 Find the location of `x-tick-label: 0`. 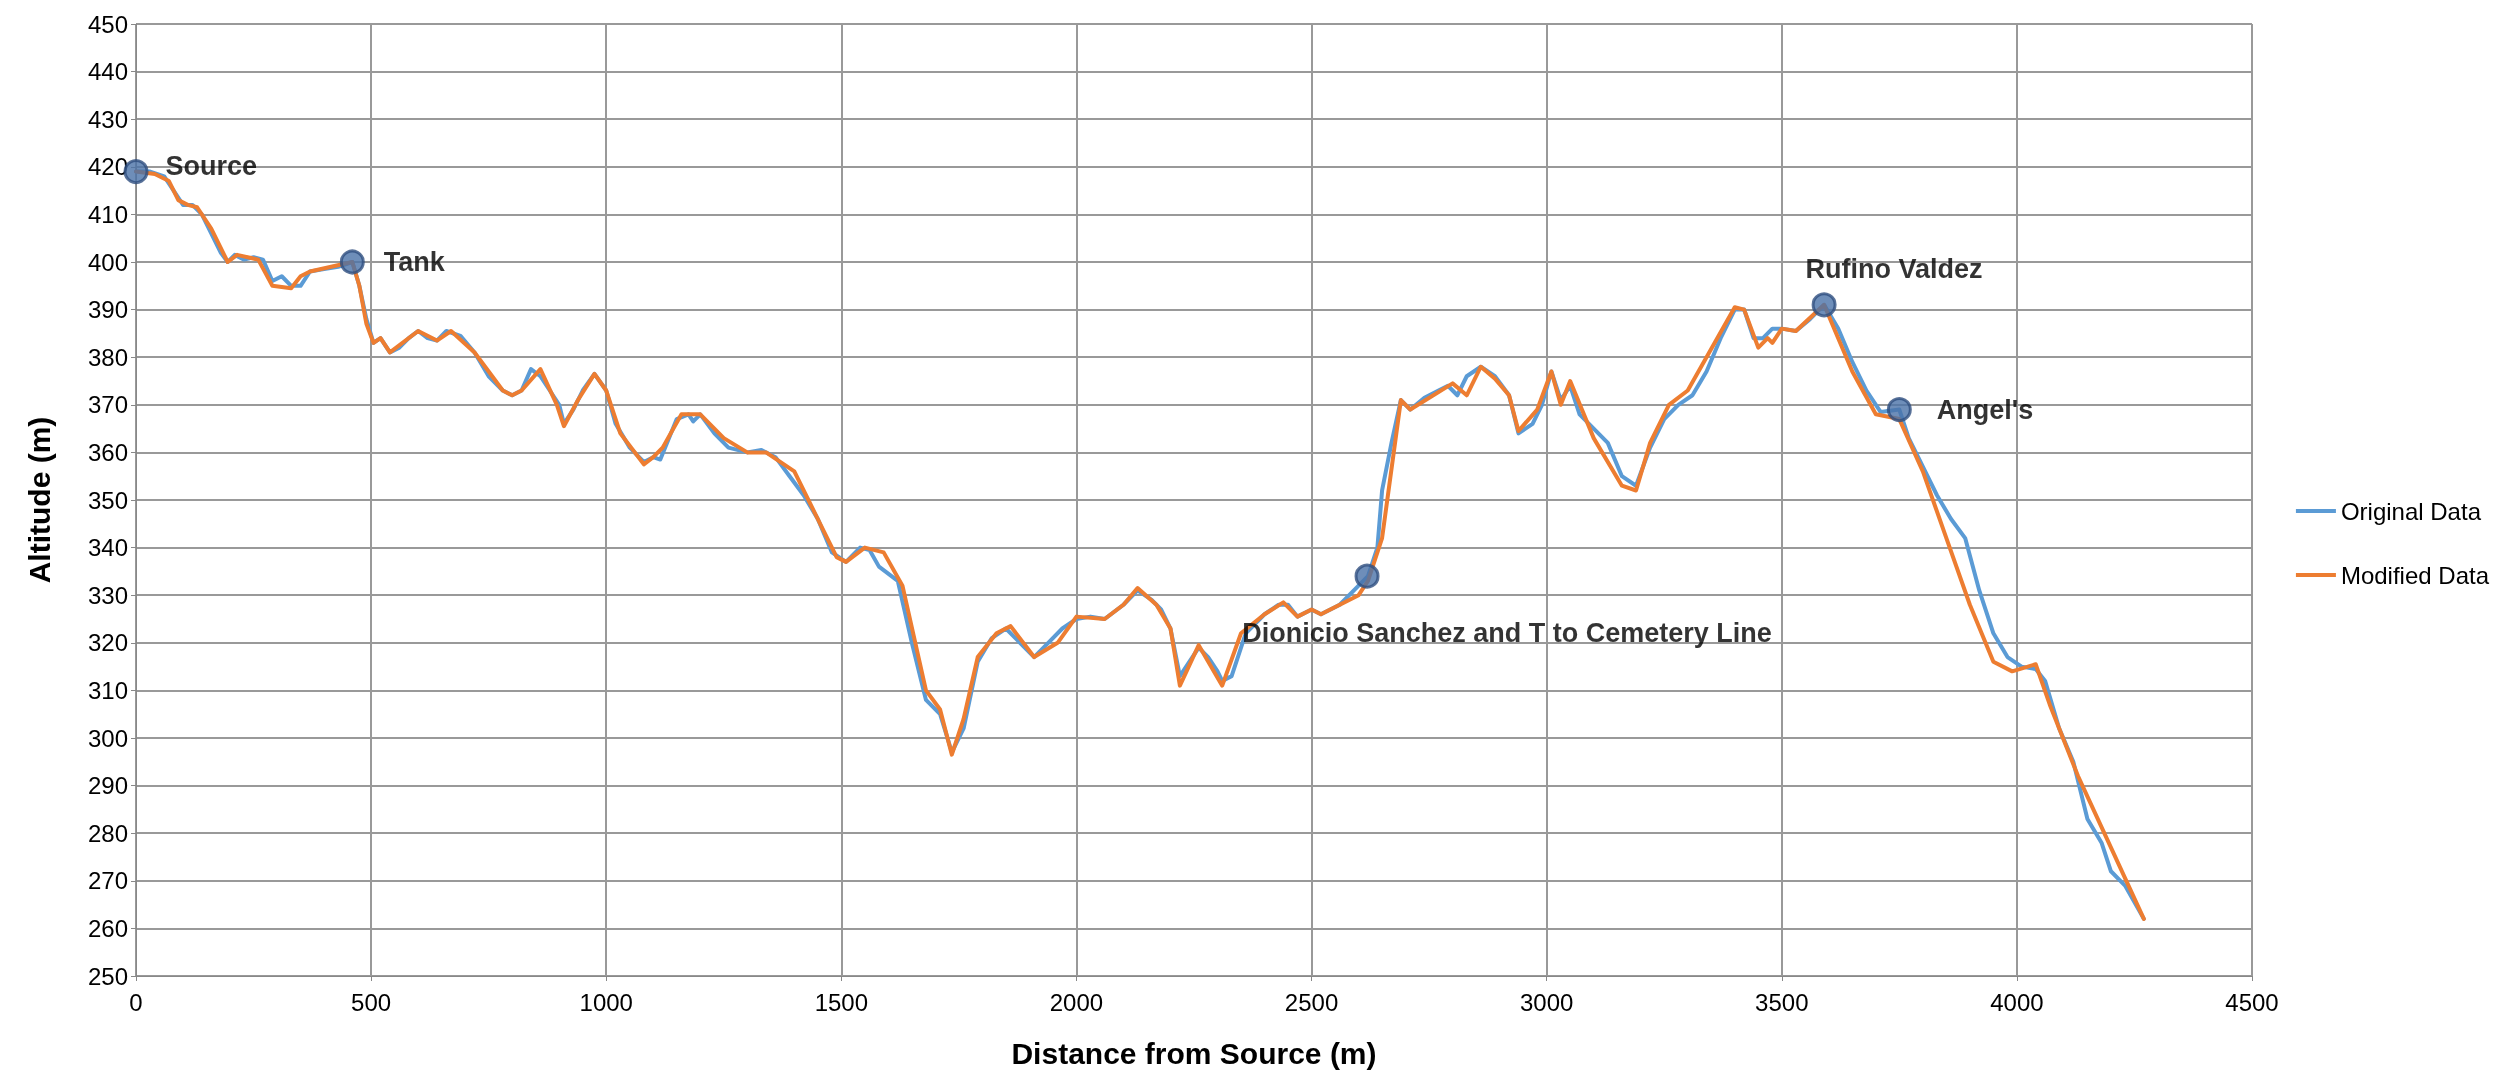

x-tick-label: 0 is located at coordinates (136, 1002).